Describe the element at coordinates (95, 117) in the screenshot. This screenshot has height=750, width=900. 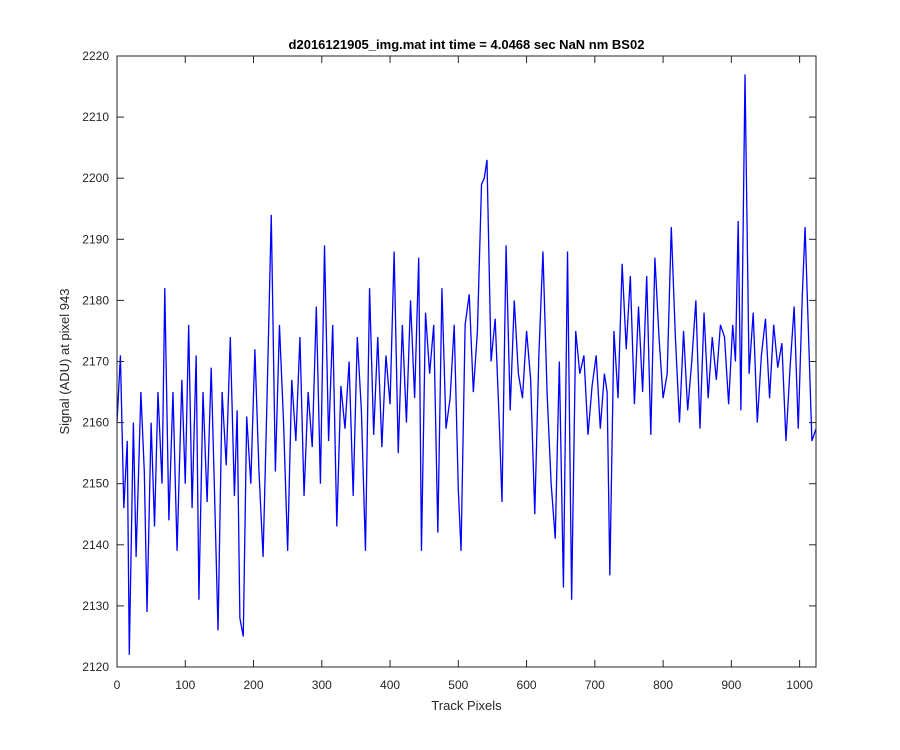
I see `y-tick-label: 2210` at that location.